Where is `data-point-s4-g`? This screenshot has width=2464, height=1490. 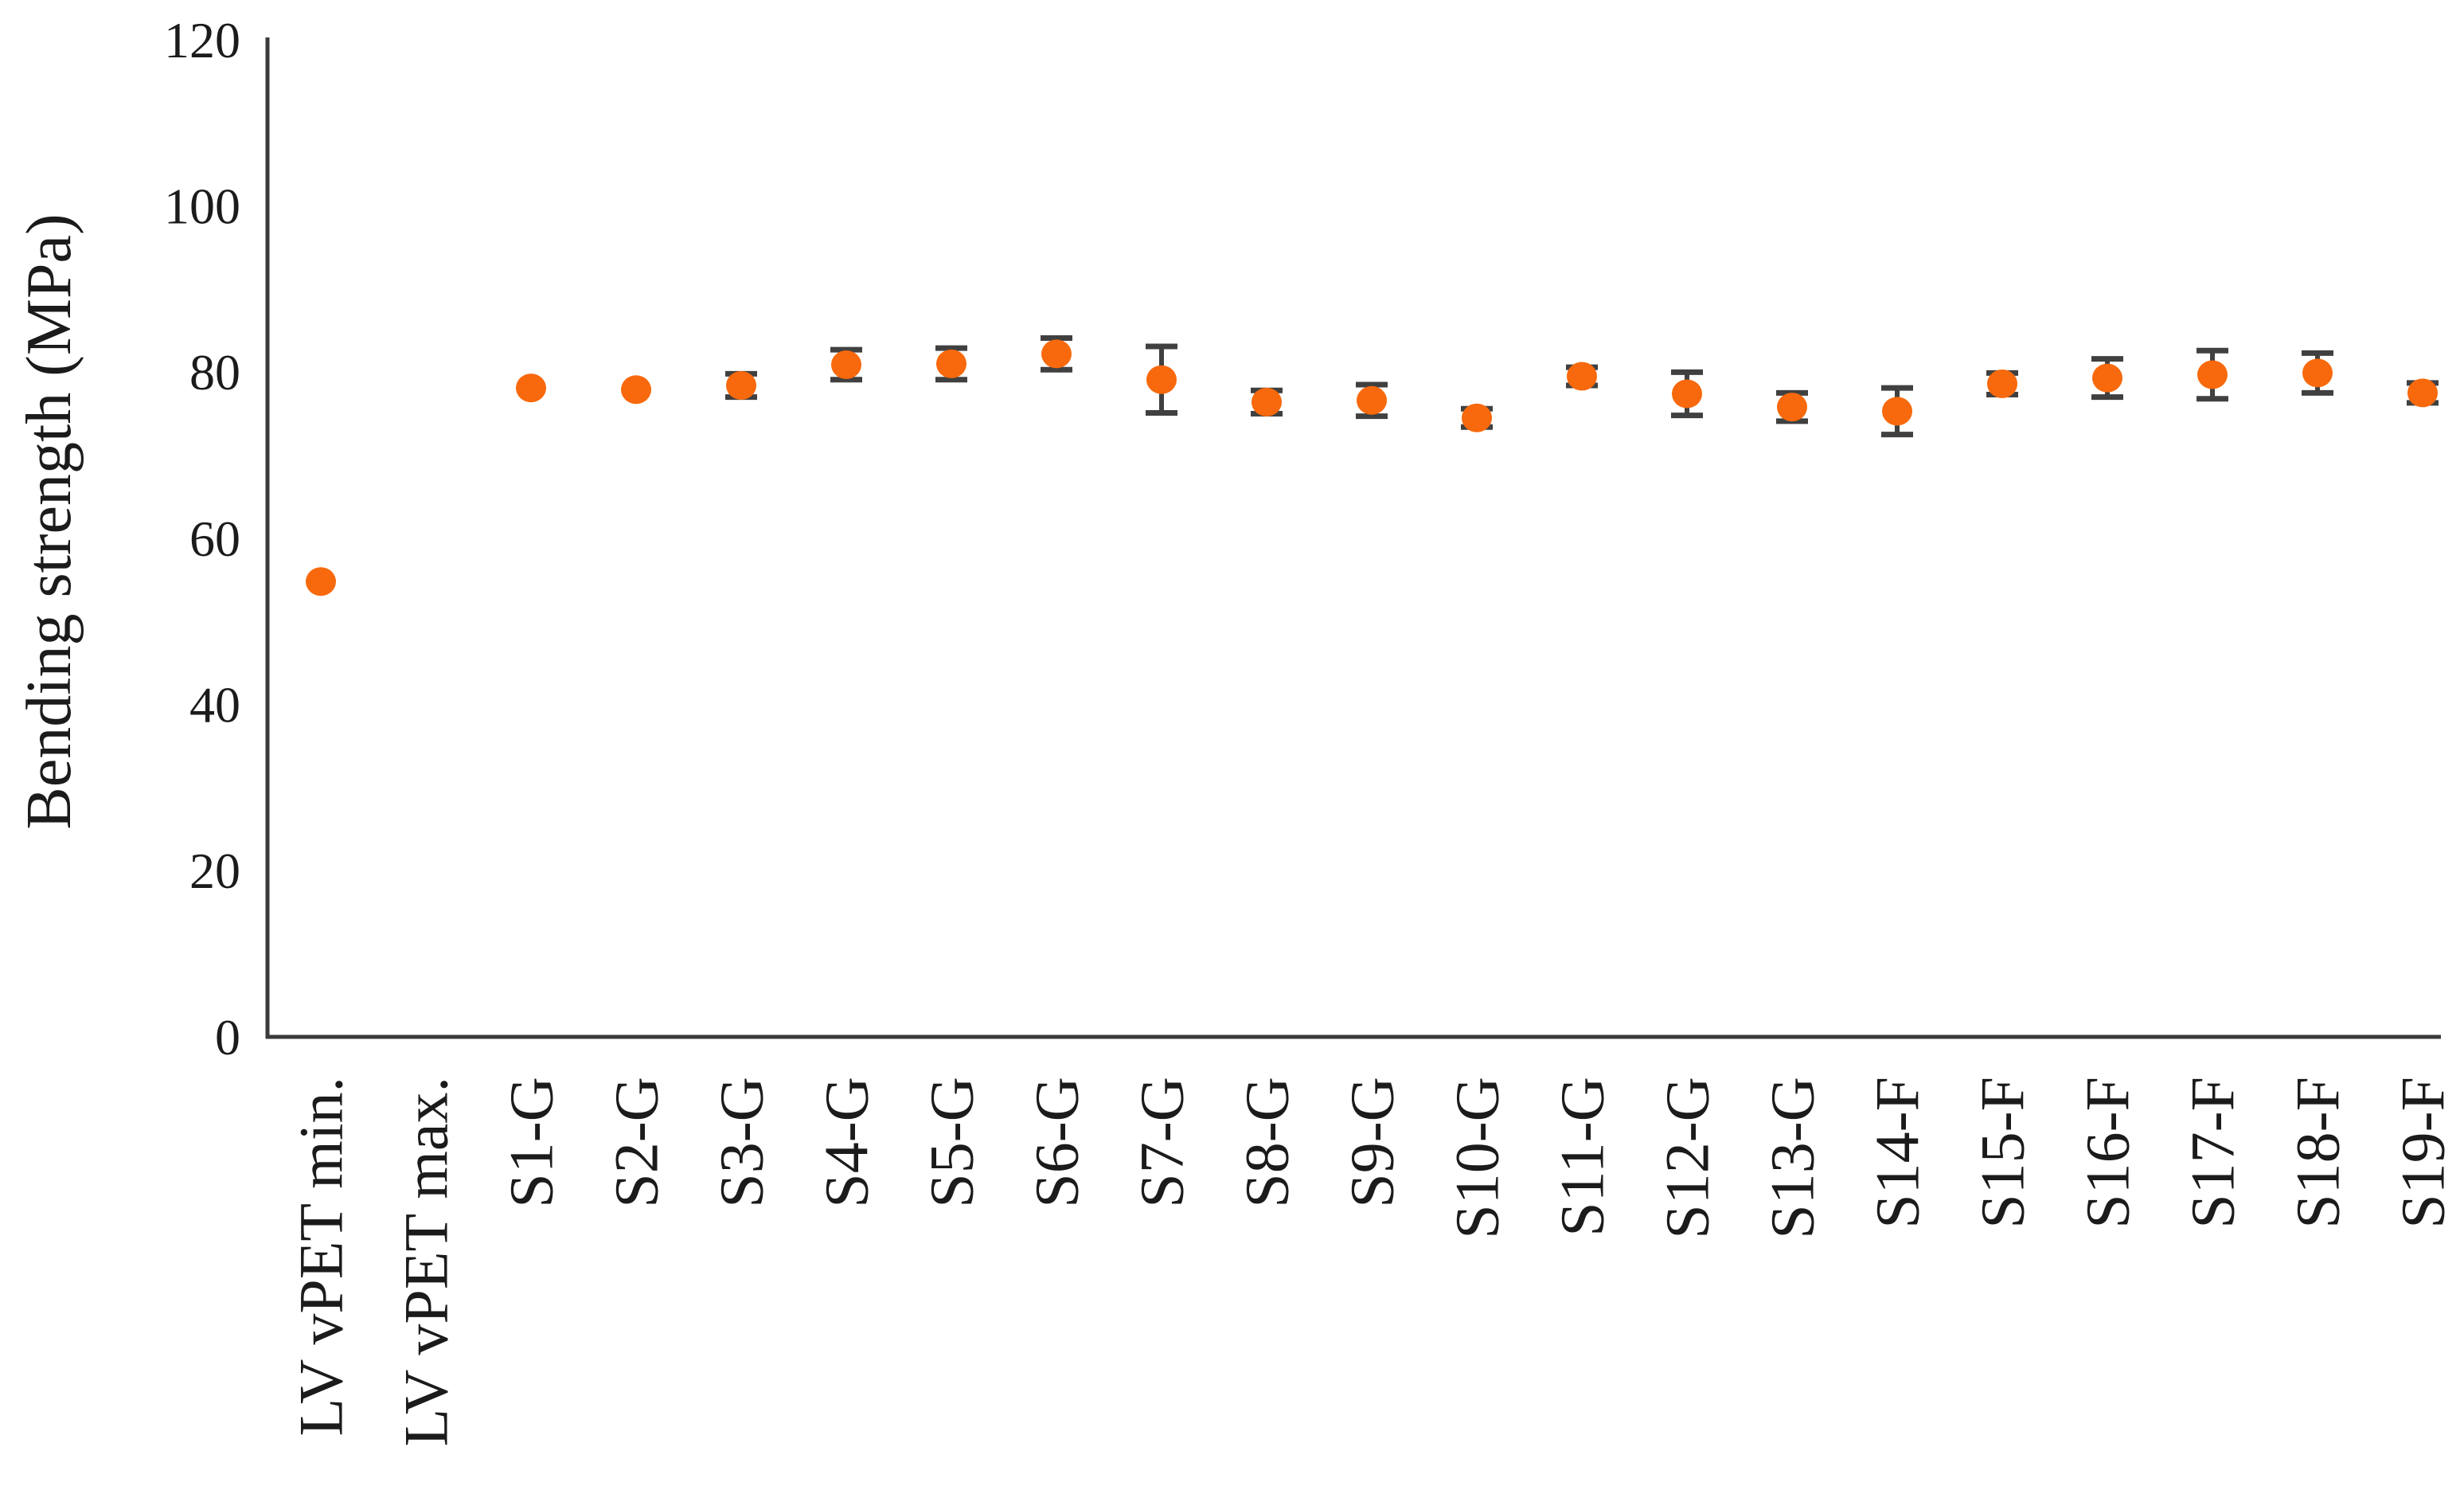 data-point-s4-g is located at coordinates (846, 364).